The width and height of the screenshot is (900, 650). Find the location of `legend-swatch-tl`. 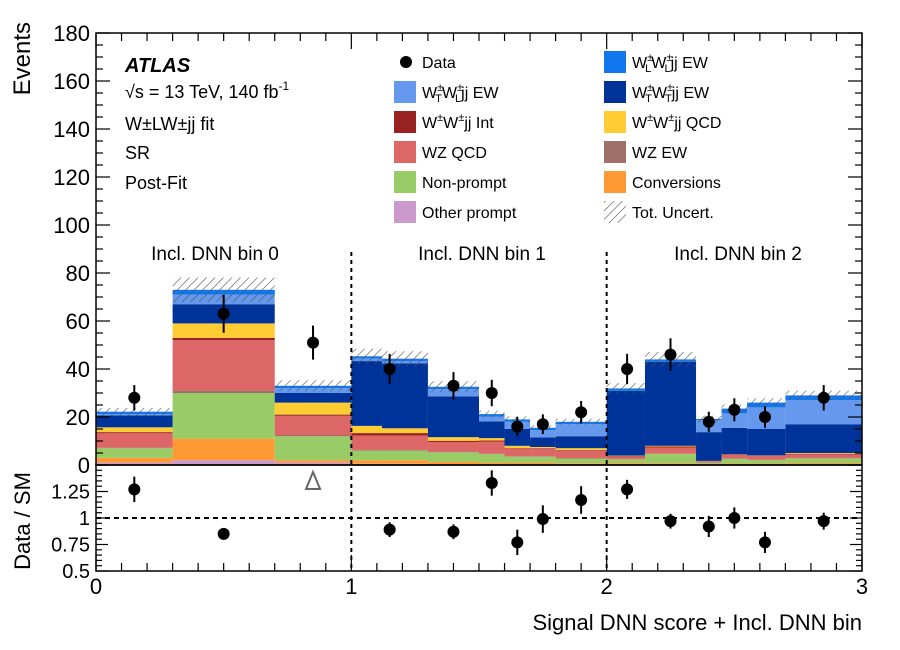

legend-swatch-tl is located at coordinates (405, 92).